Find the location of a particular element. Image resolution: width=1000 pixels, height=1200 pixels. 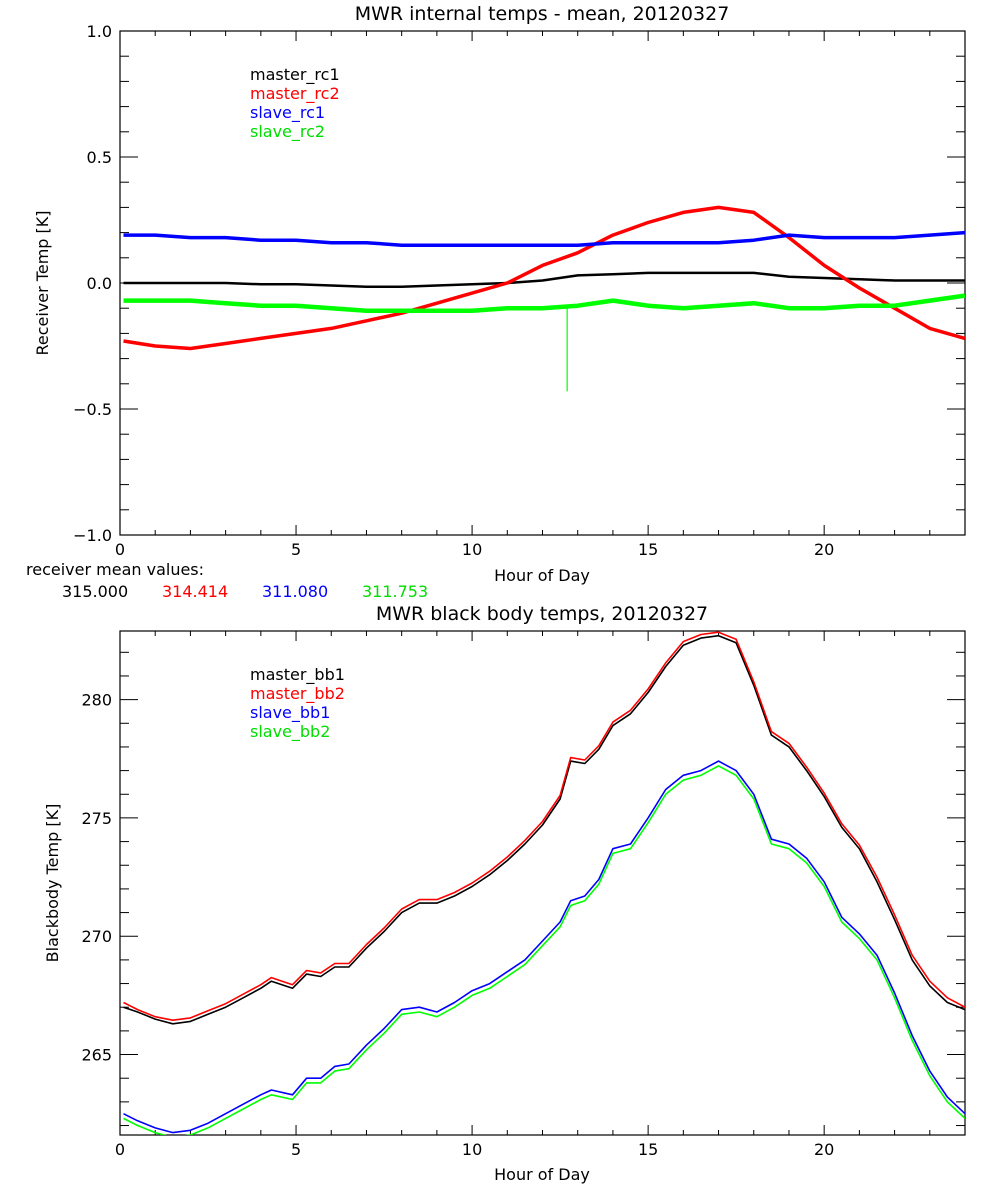

y-tick-label: 1.0 is located at coordinates (99, 31).